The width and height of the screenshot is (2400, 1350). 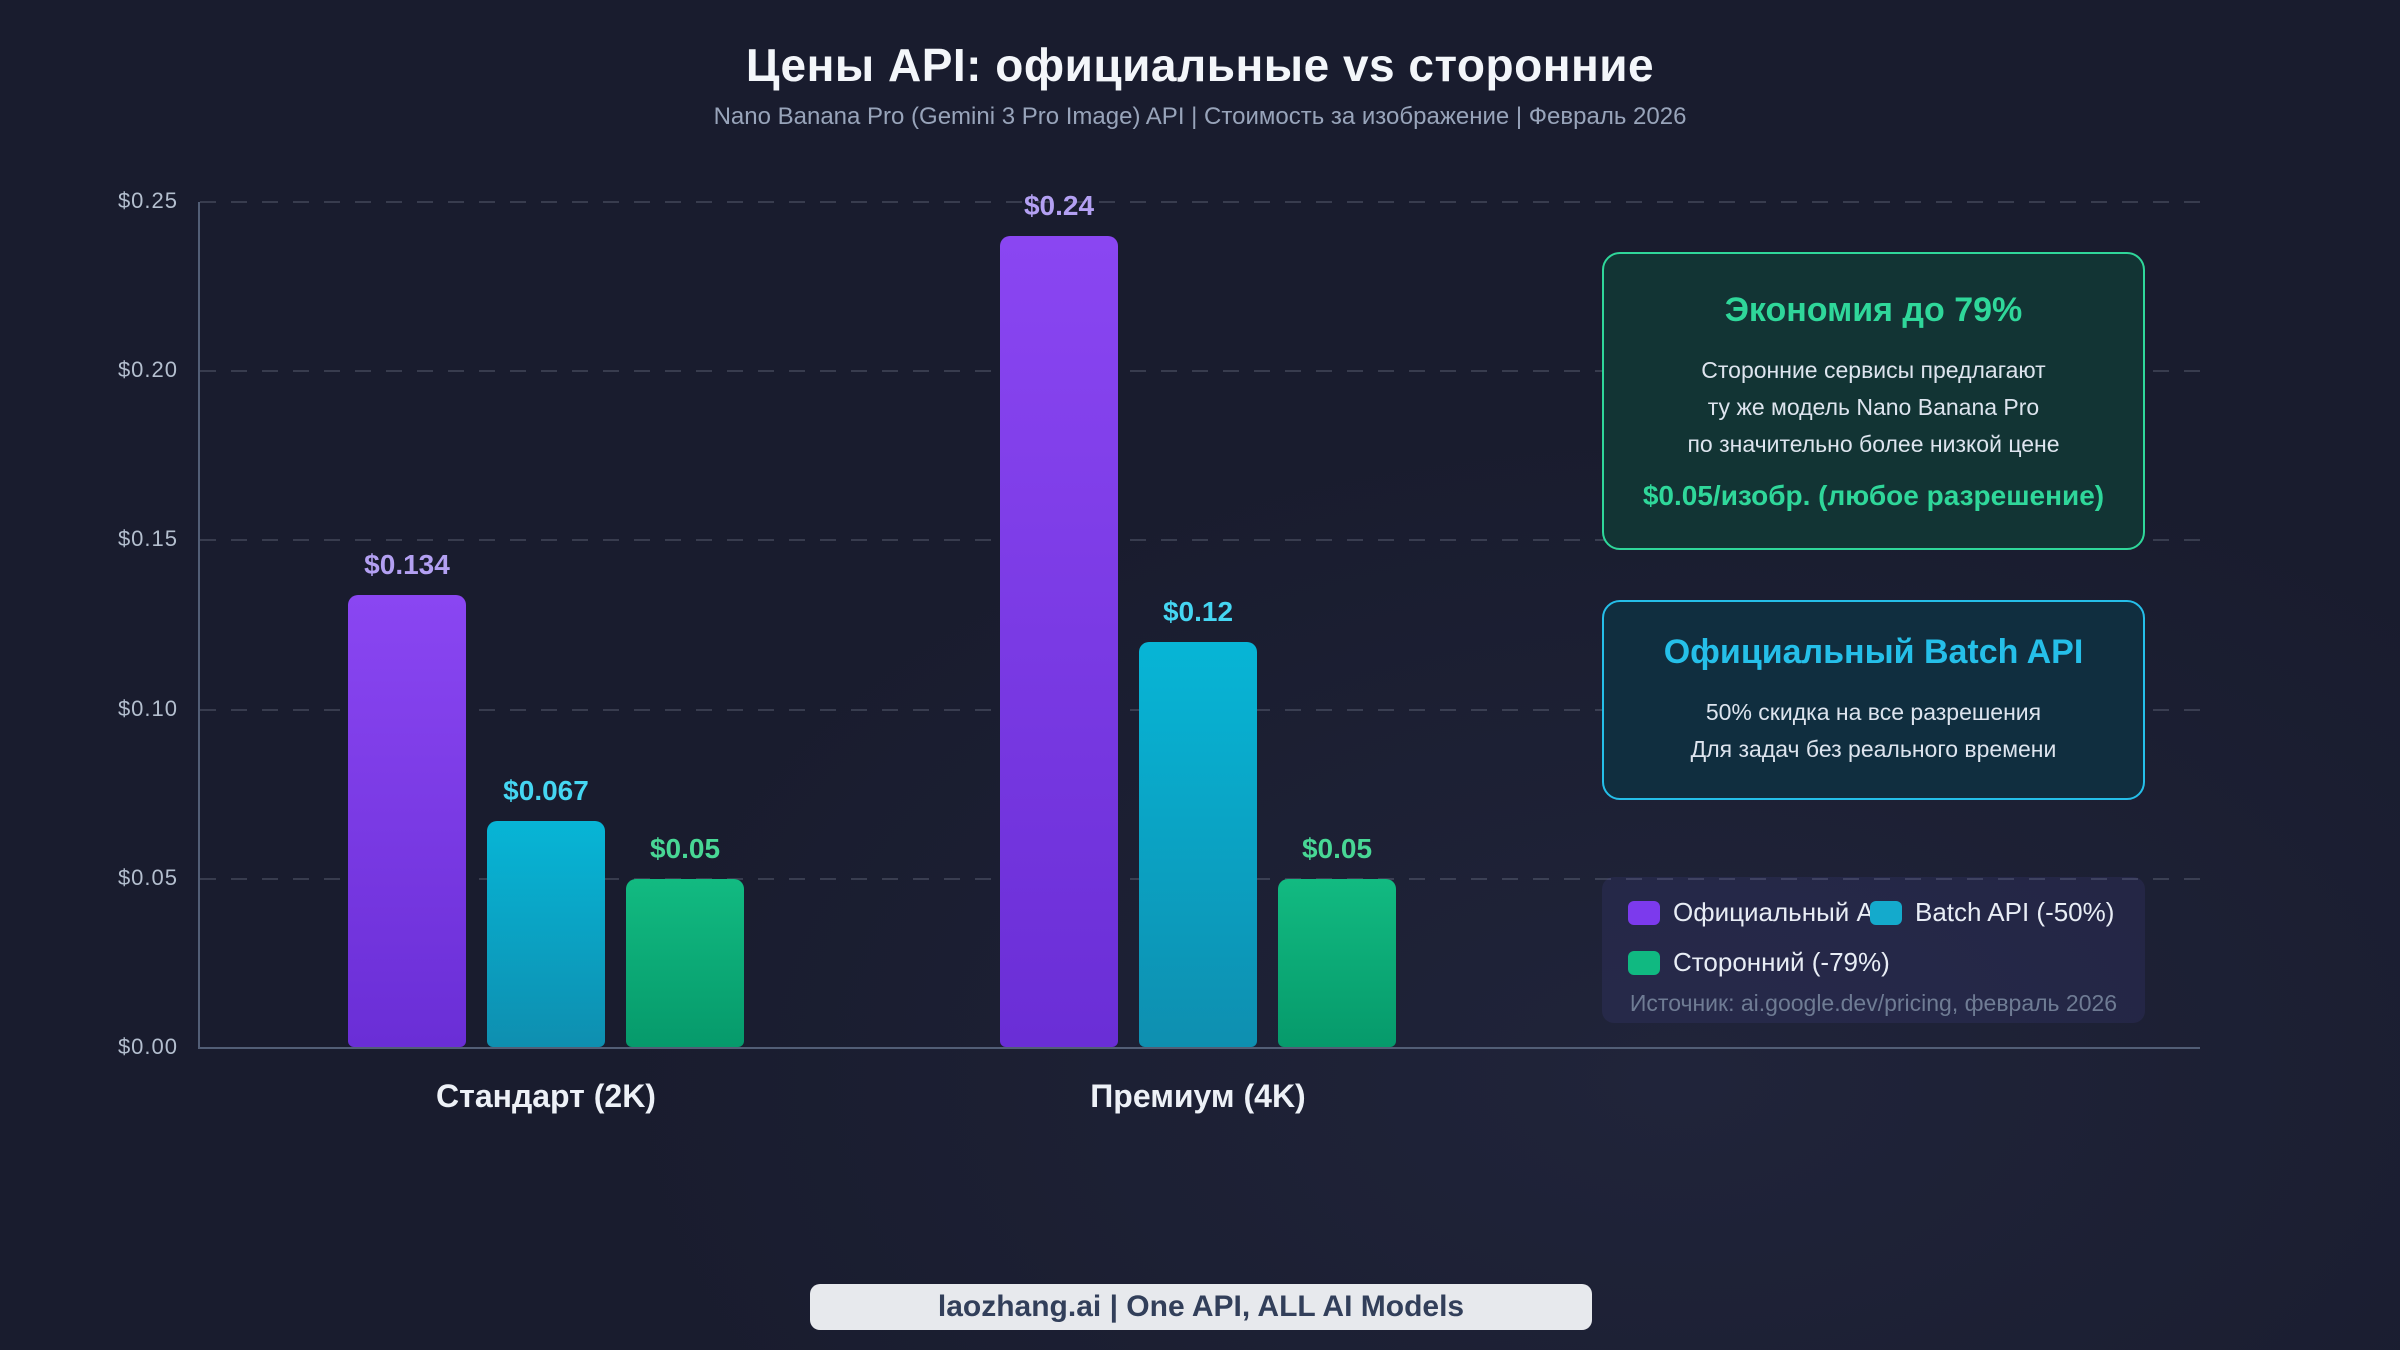 I want to click on batch-line-1: 50% скидка на все разрешения, so click(x=1873, y=712).